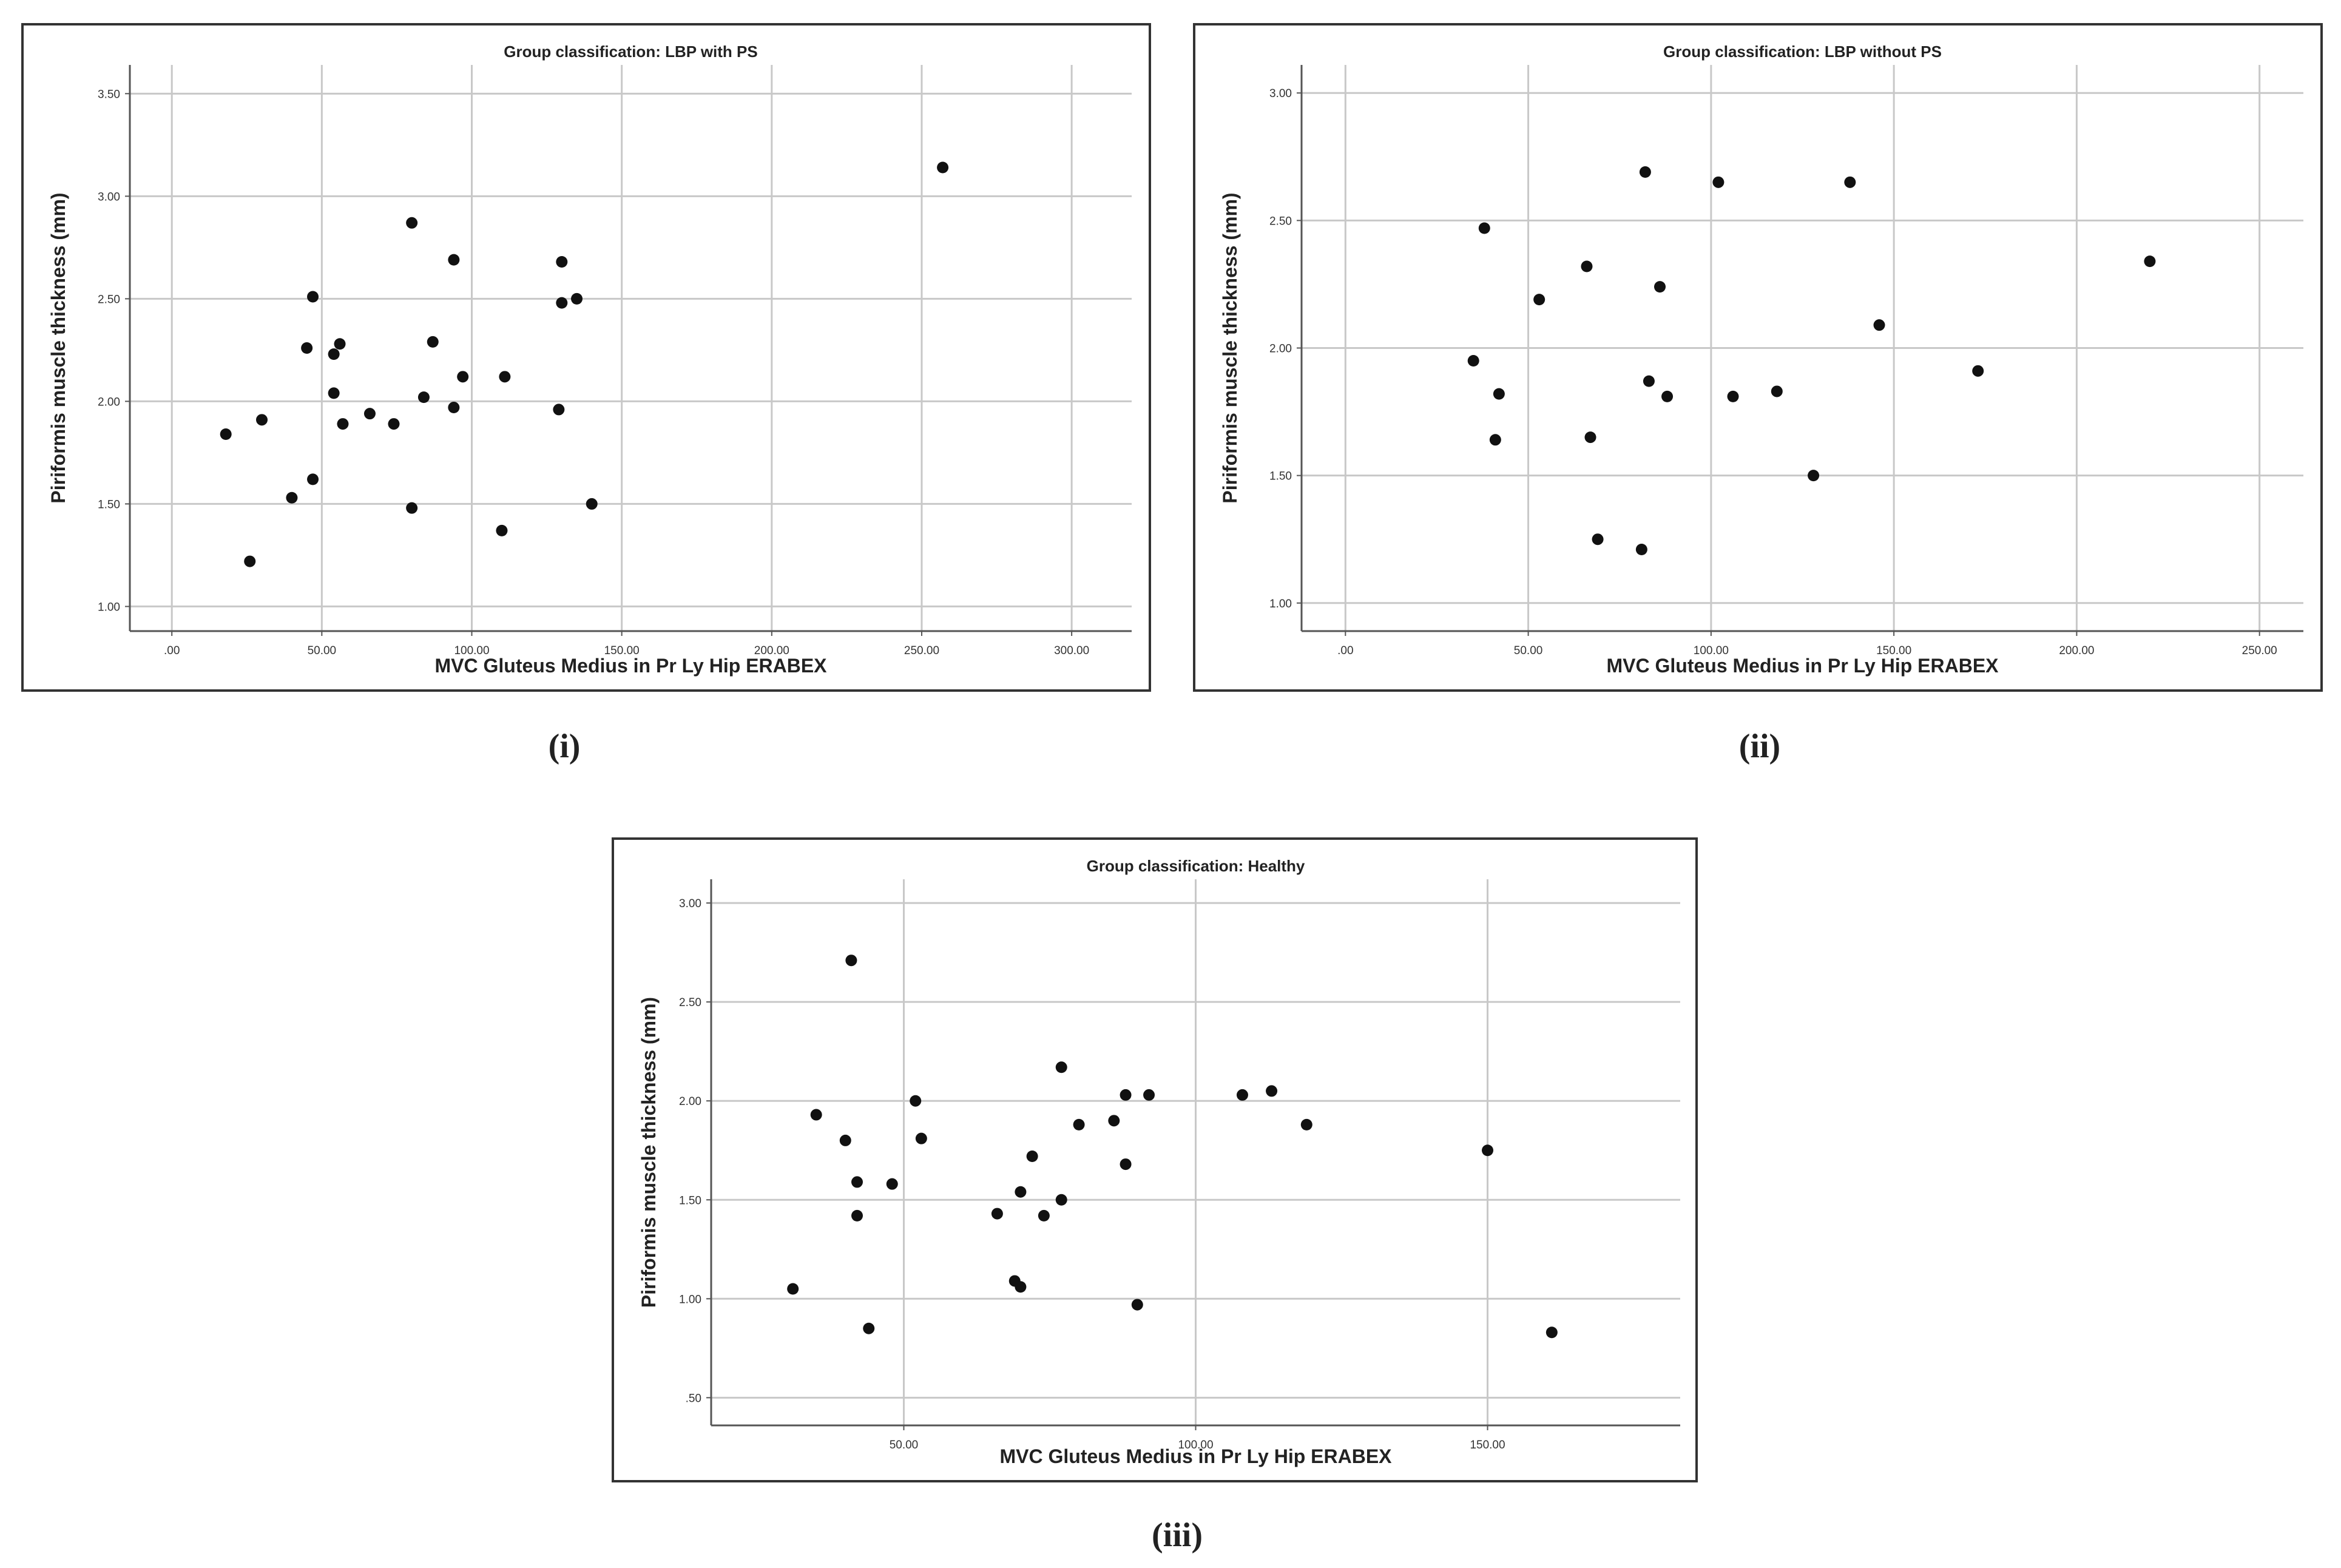 The image size is (2341, 1568). What do you see at coordinates (565, 747) in the screenshot?
I see `caption-i: (i)` at bounding box center [565, 747].